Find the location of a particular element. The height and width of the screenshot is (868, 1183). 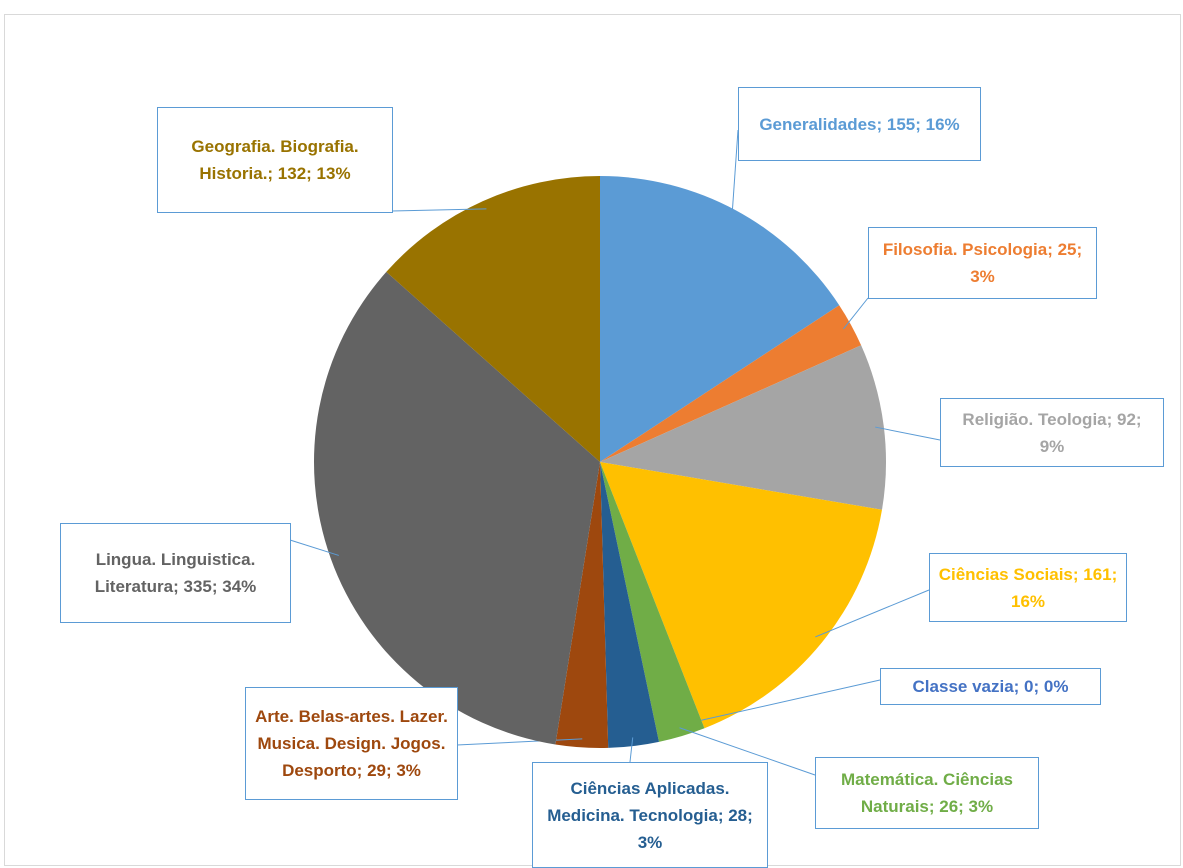

data-label: Generalidades; 155; 16% is located at coordinates (859, 124).